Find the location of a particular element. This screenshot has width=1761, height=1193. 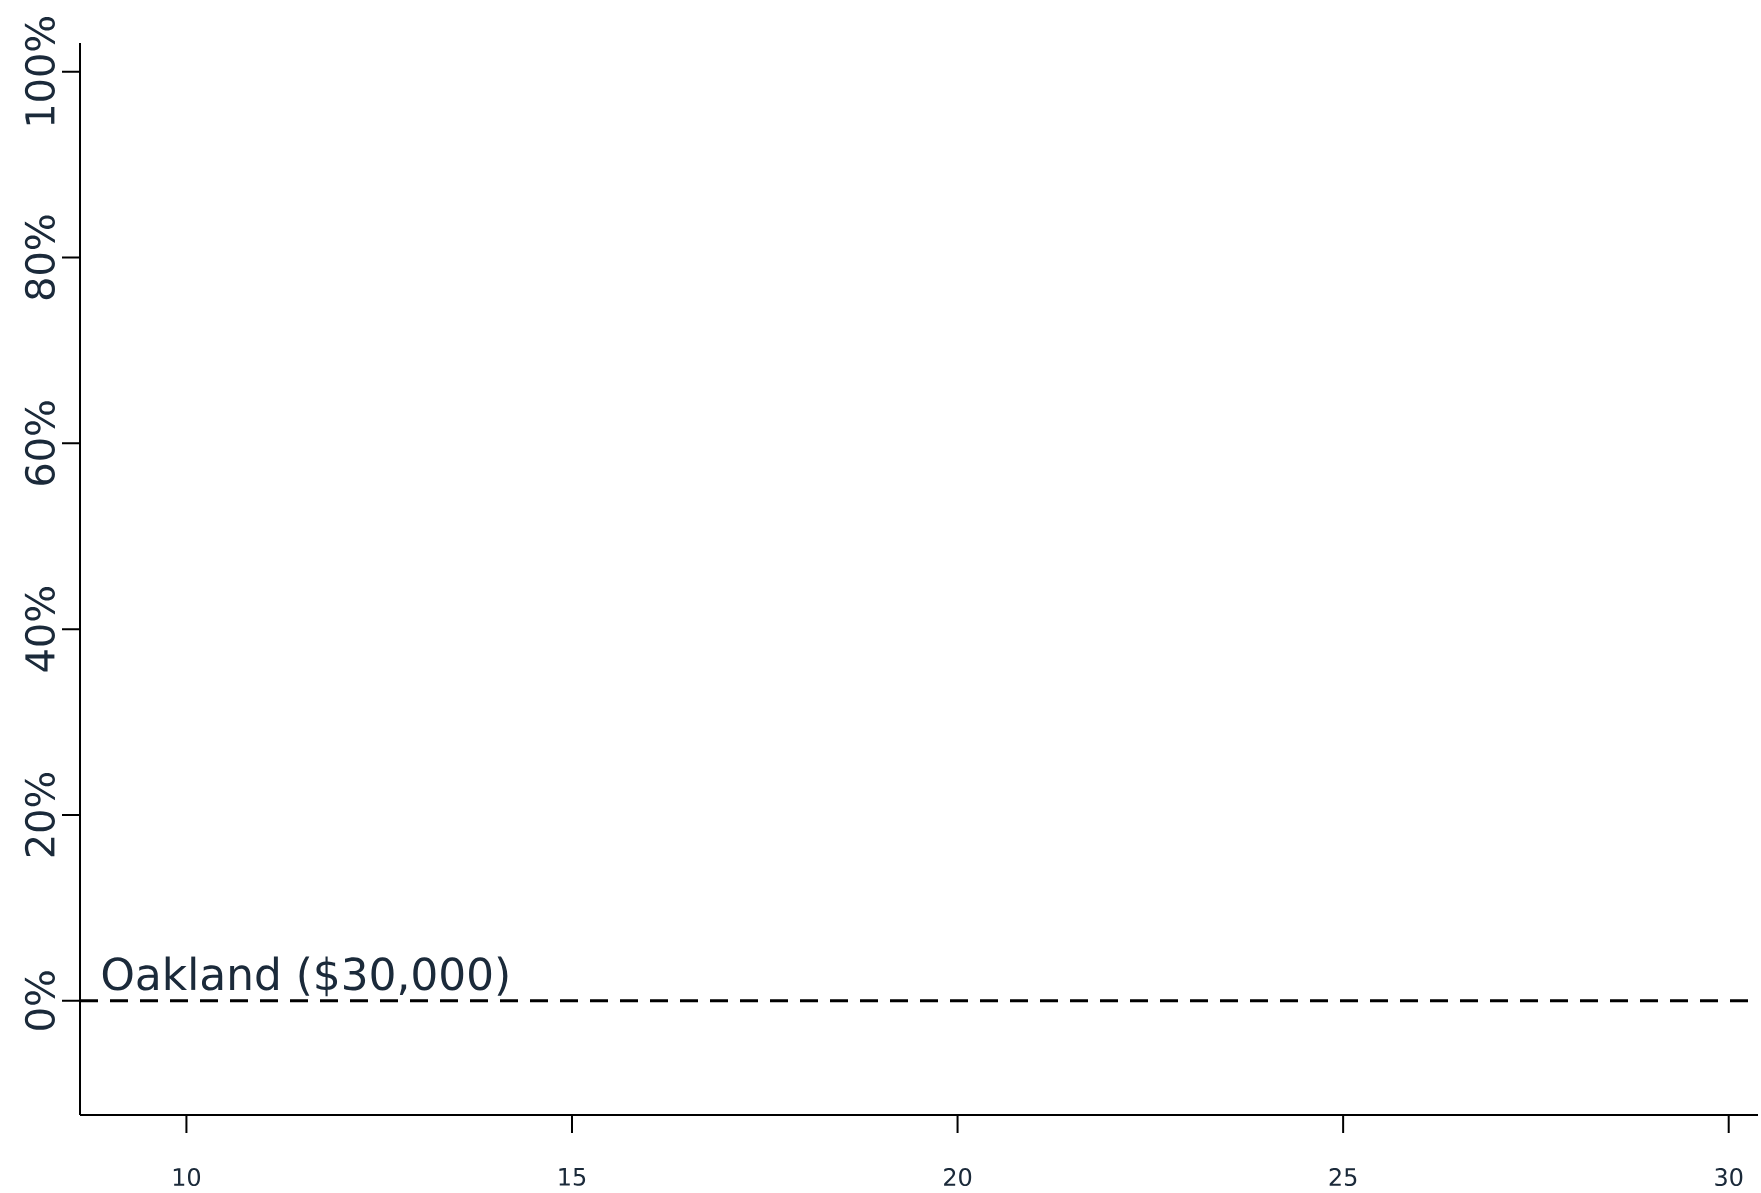

ref-line-label: Oakland ($30,000) is located at coordinates (305, 976).